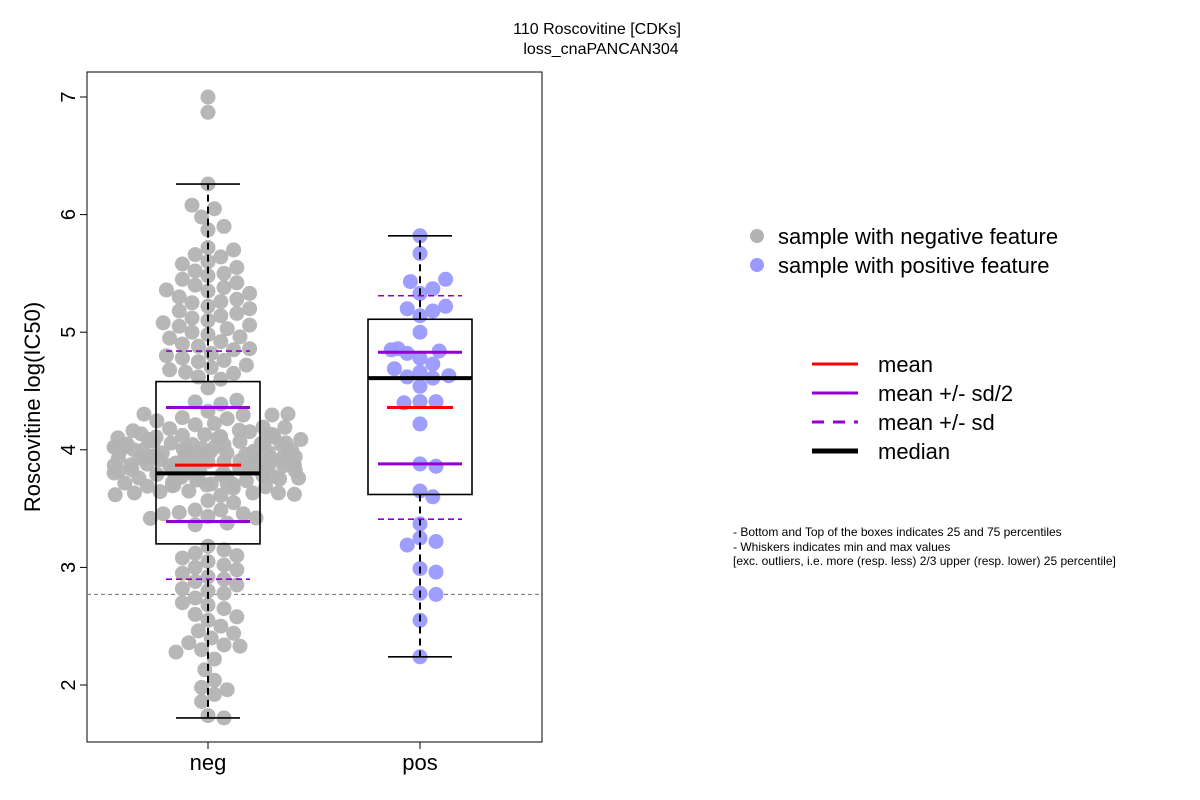 Image resolution: width=1200 pixels, height=800 pixels. I want to click on x-axis: neg pos, so click(314, 758).